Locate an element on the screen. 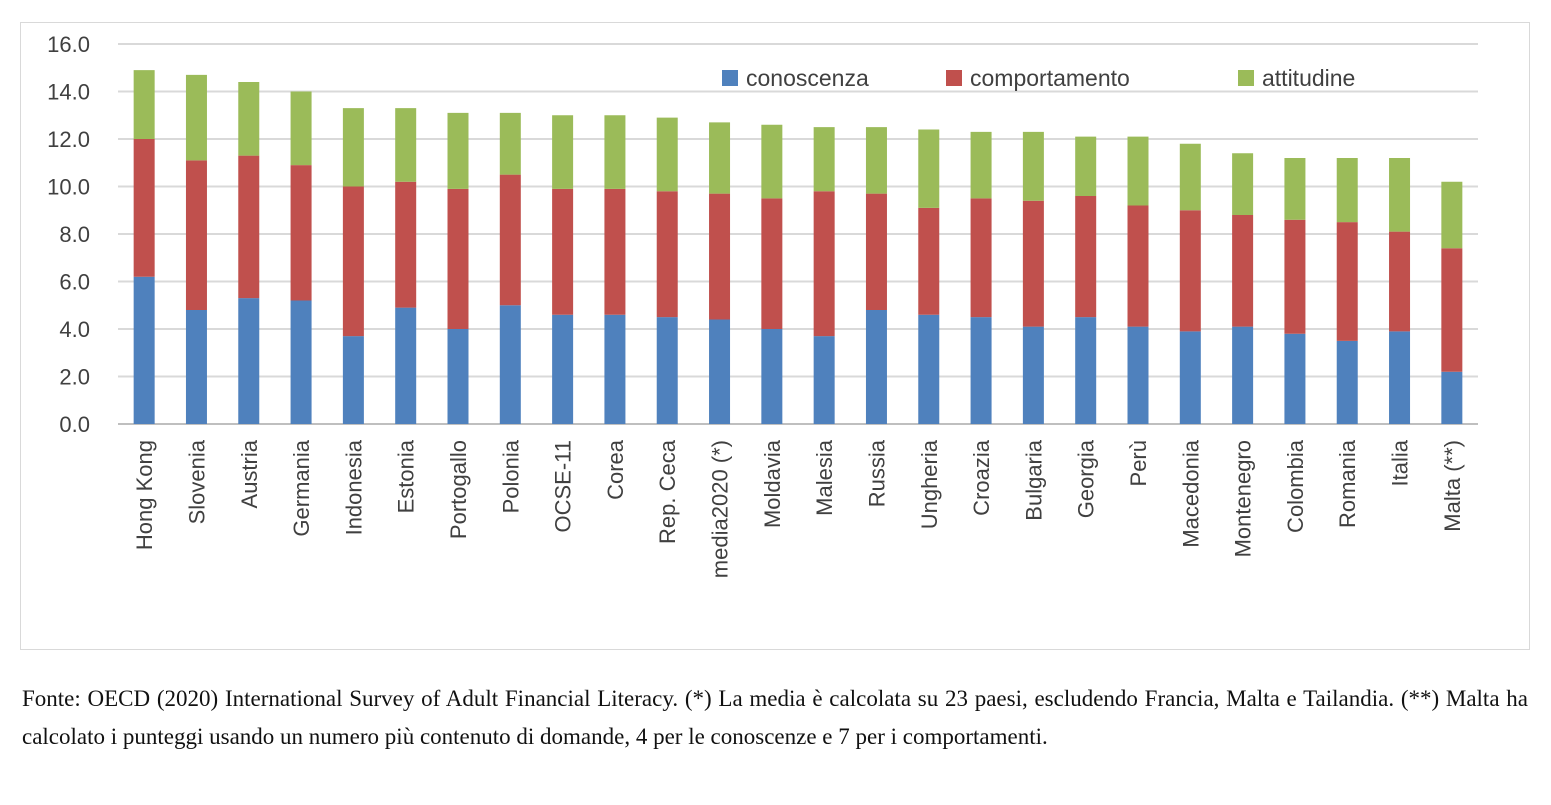 The height and width of the screenshot is (805, 1551). y-tick-label: 16.0 is located at coordinates (68, 44).